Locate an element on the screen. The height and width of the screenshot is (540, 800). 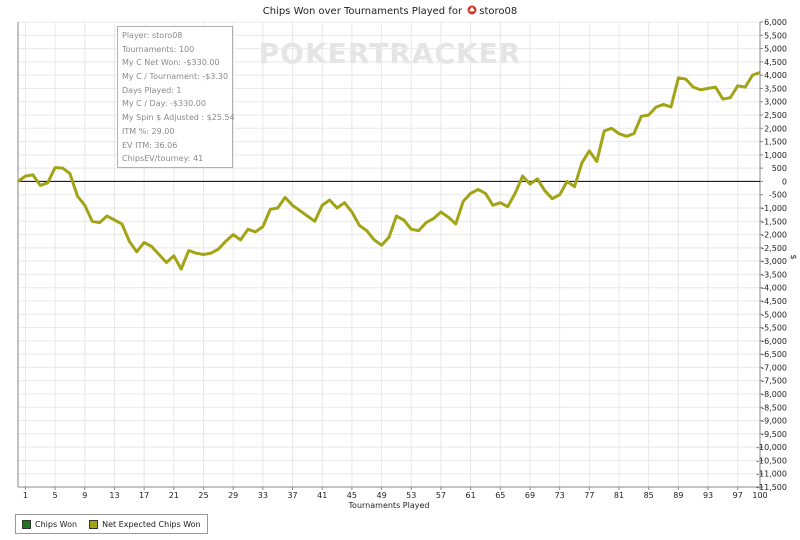
x-tick-label: 13 is located at coordinates (114, 495).